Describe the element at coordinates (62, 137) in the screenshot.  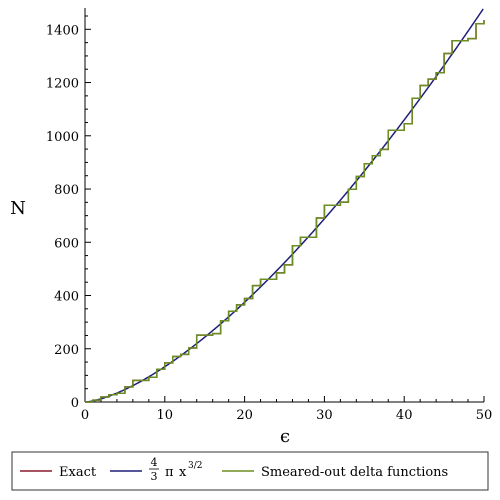
I see `y-tick-label: 1000` at that location.